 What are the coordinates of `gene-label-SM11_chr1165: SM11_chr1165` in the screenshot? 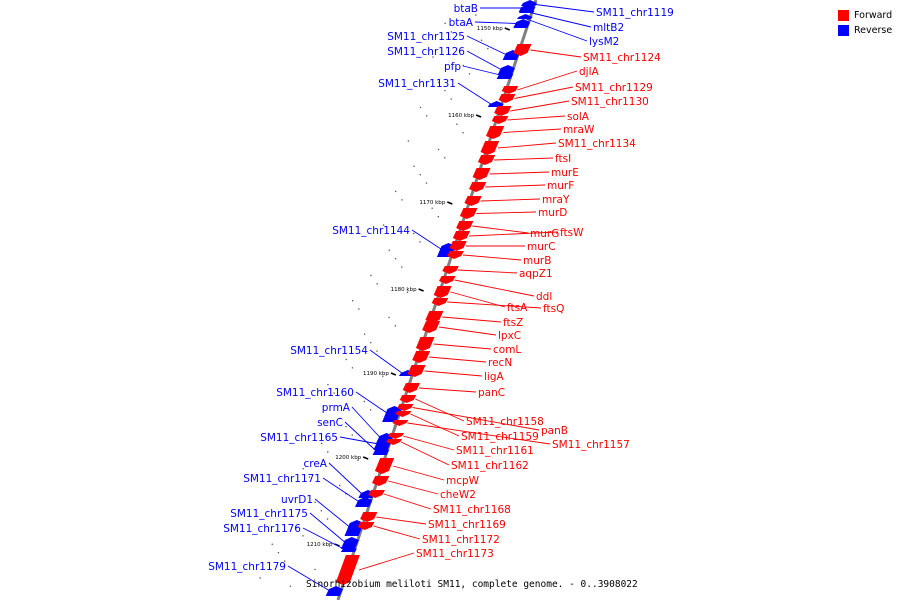 It's located at (299, 438).